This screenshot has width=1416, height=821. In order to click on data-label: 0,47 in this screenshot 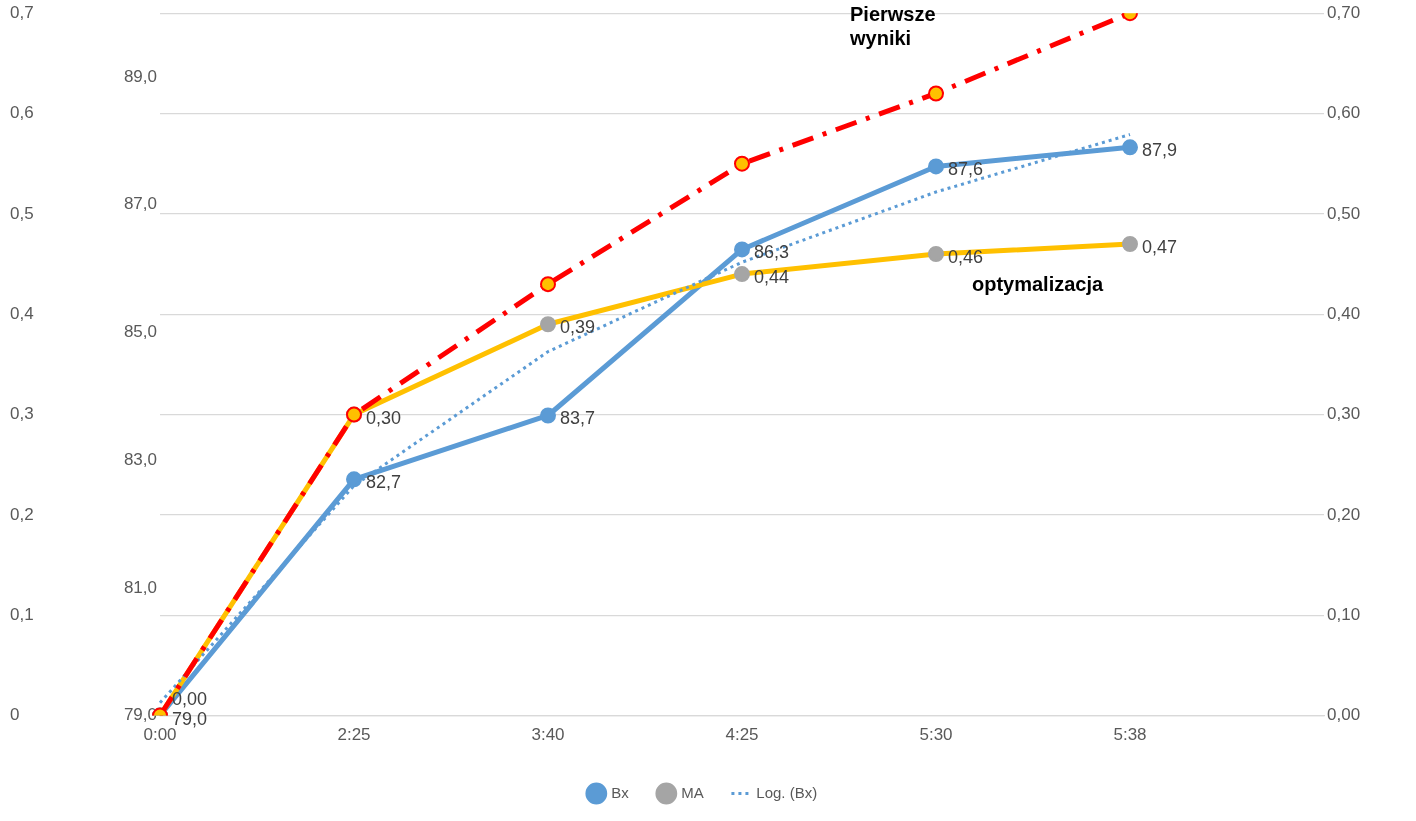, I will do `click(1160, 246)`.